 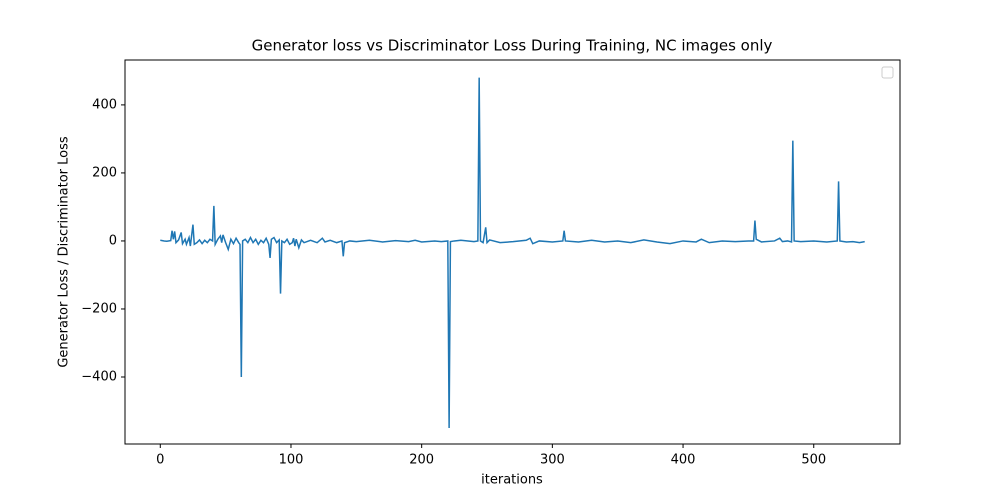 I want to click on x-axis-label: iterations, so click(x=512, y=480).